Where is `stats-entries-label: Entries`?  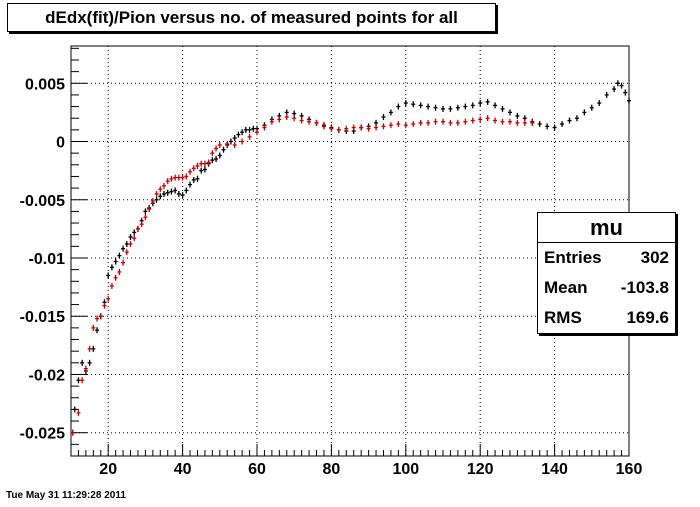 stats-entries-label: Entries is located at coordinates (573, 257).